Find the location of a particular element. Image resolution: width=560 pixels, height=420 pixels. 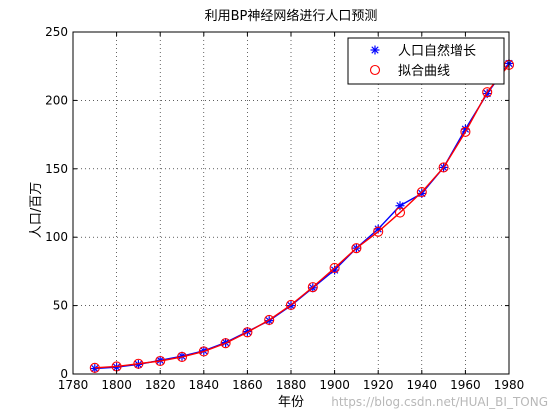

legend-marker-circle is located at coordinates (375, 70).